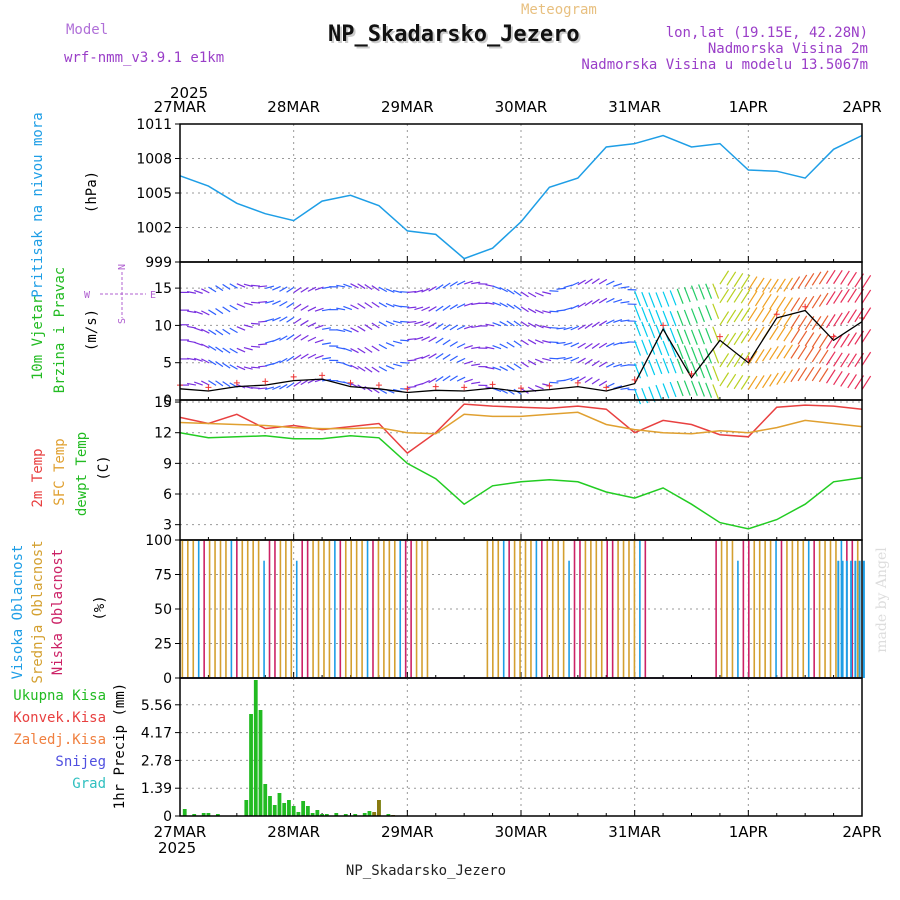  What do you see at coordinates (502, 751) in the screenshot?
I see `panel-precip: 0 1.39 2.78 4.17 5.56` at bounding box center [502, 751].